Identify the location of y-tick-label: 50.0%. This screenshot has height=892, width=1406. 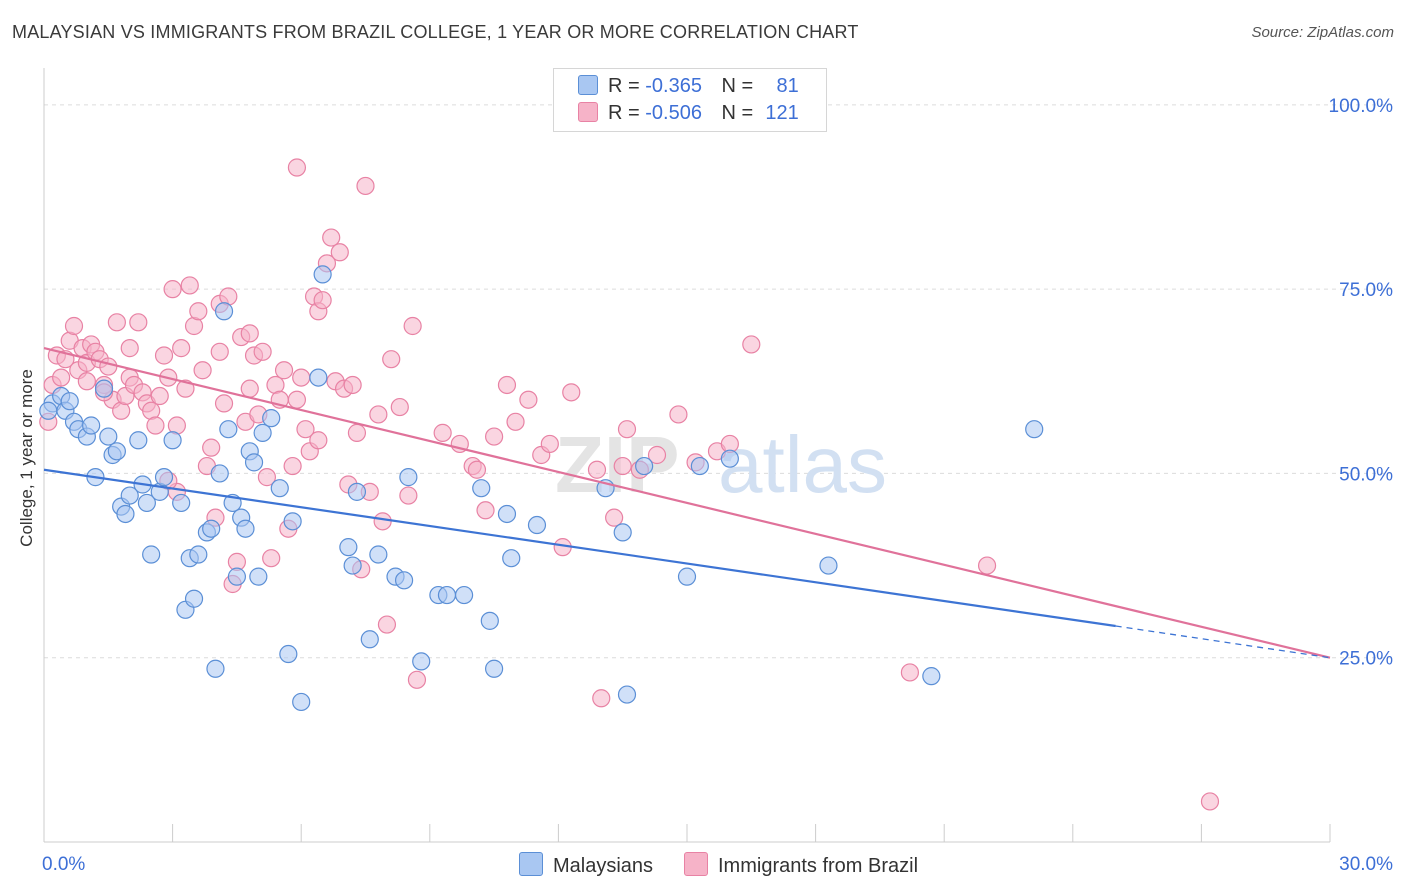
(1366, 474).